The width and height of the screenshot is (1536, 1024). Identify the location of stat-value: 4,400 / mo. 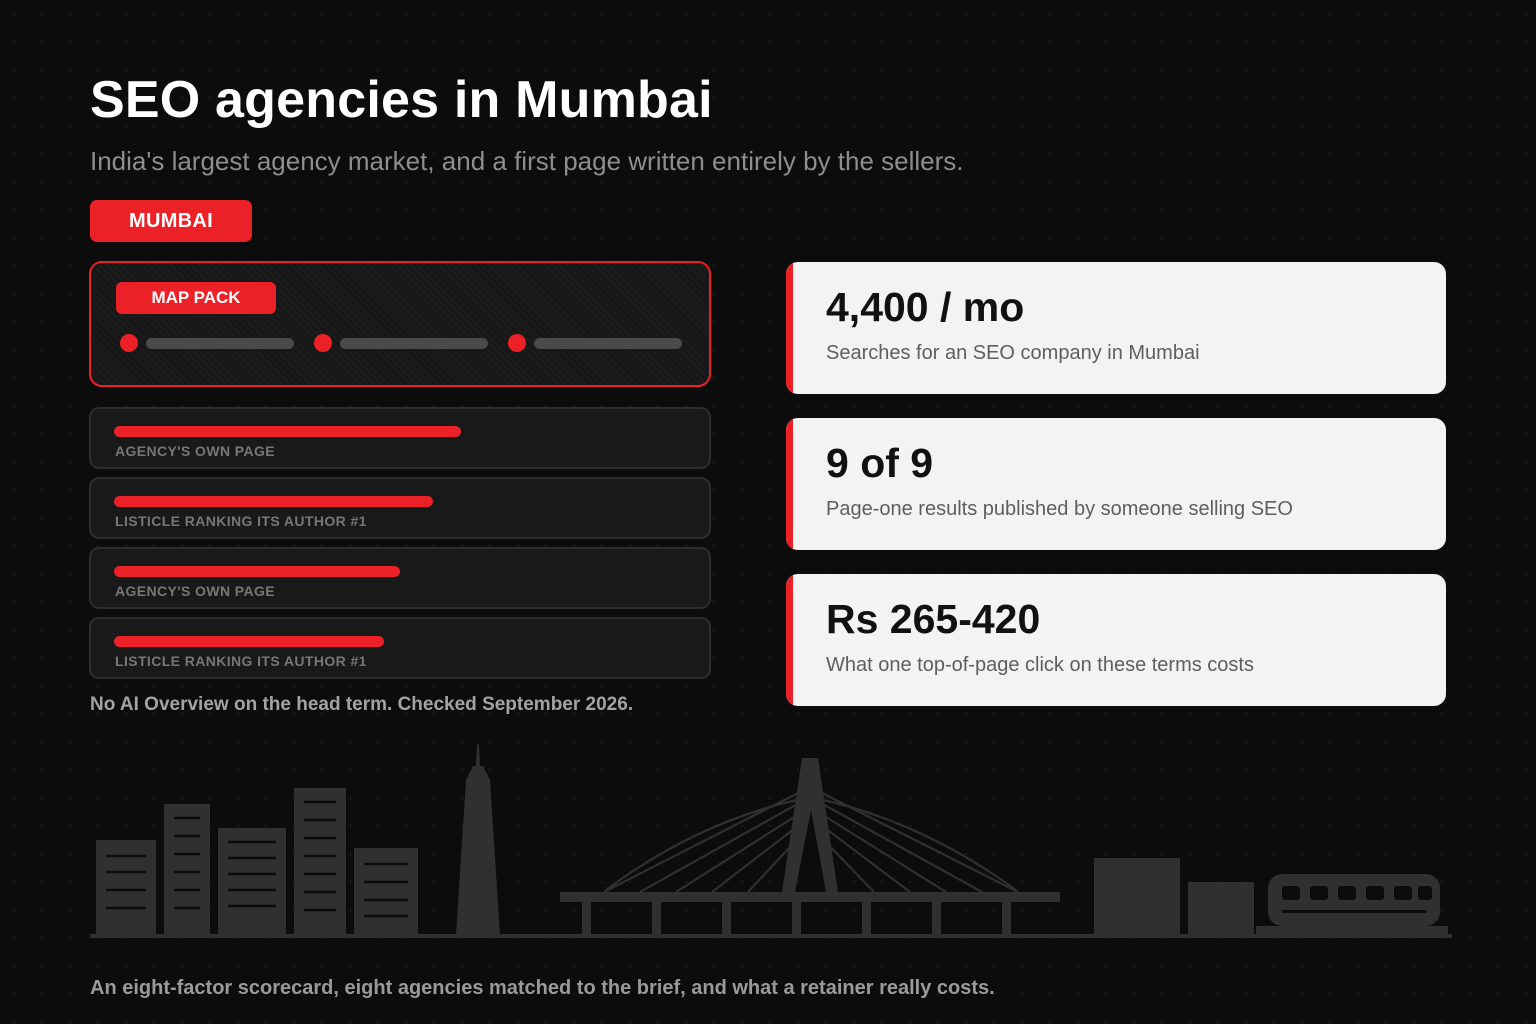
(925, 307).